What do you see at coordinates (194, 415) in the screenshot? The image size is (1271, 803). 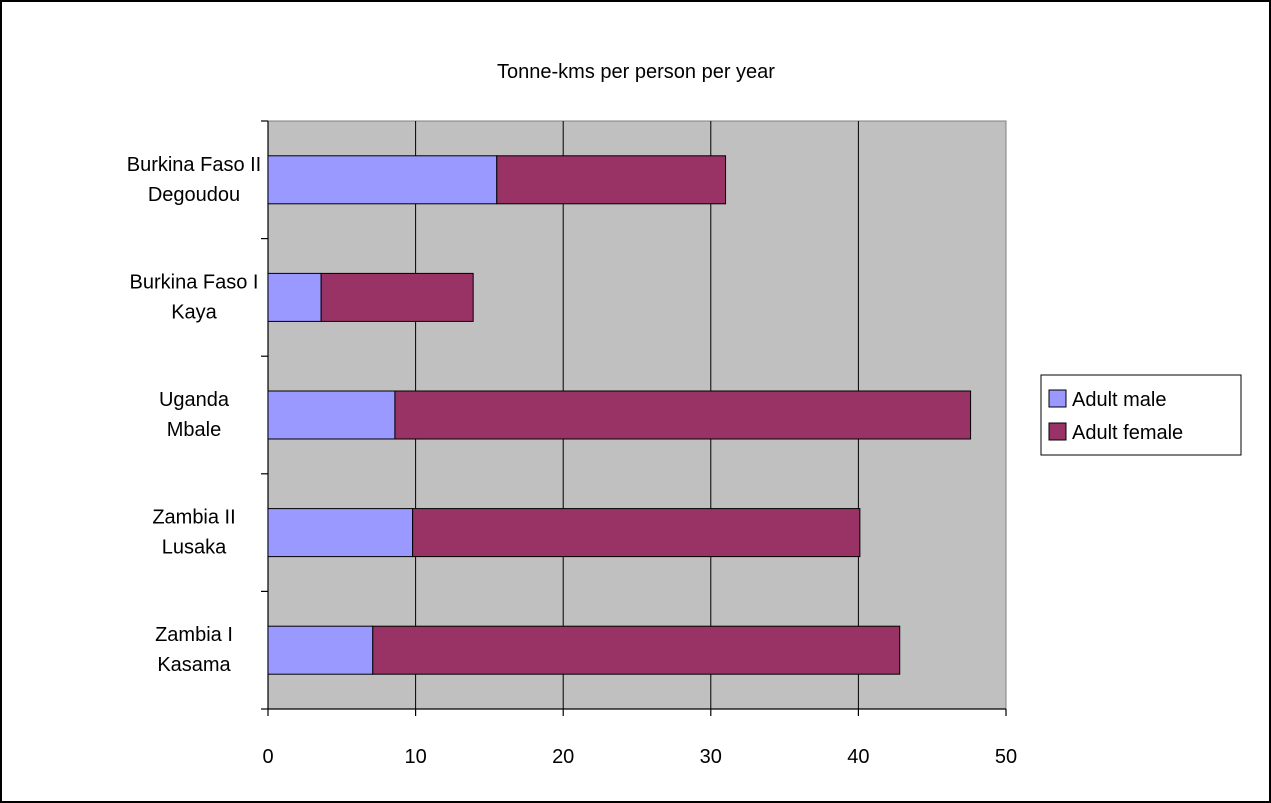 I see `category-label-2: Uganda Mbale` at bounding box center [194, 415].